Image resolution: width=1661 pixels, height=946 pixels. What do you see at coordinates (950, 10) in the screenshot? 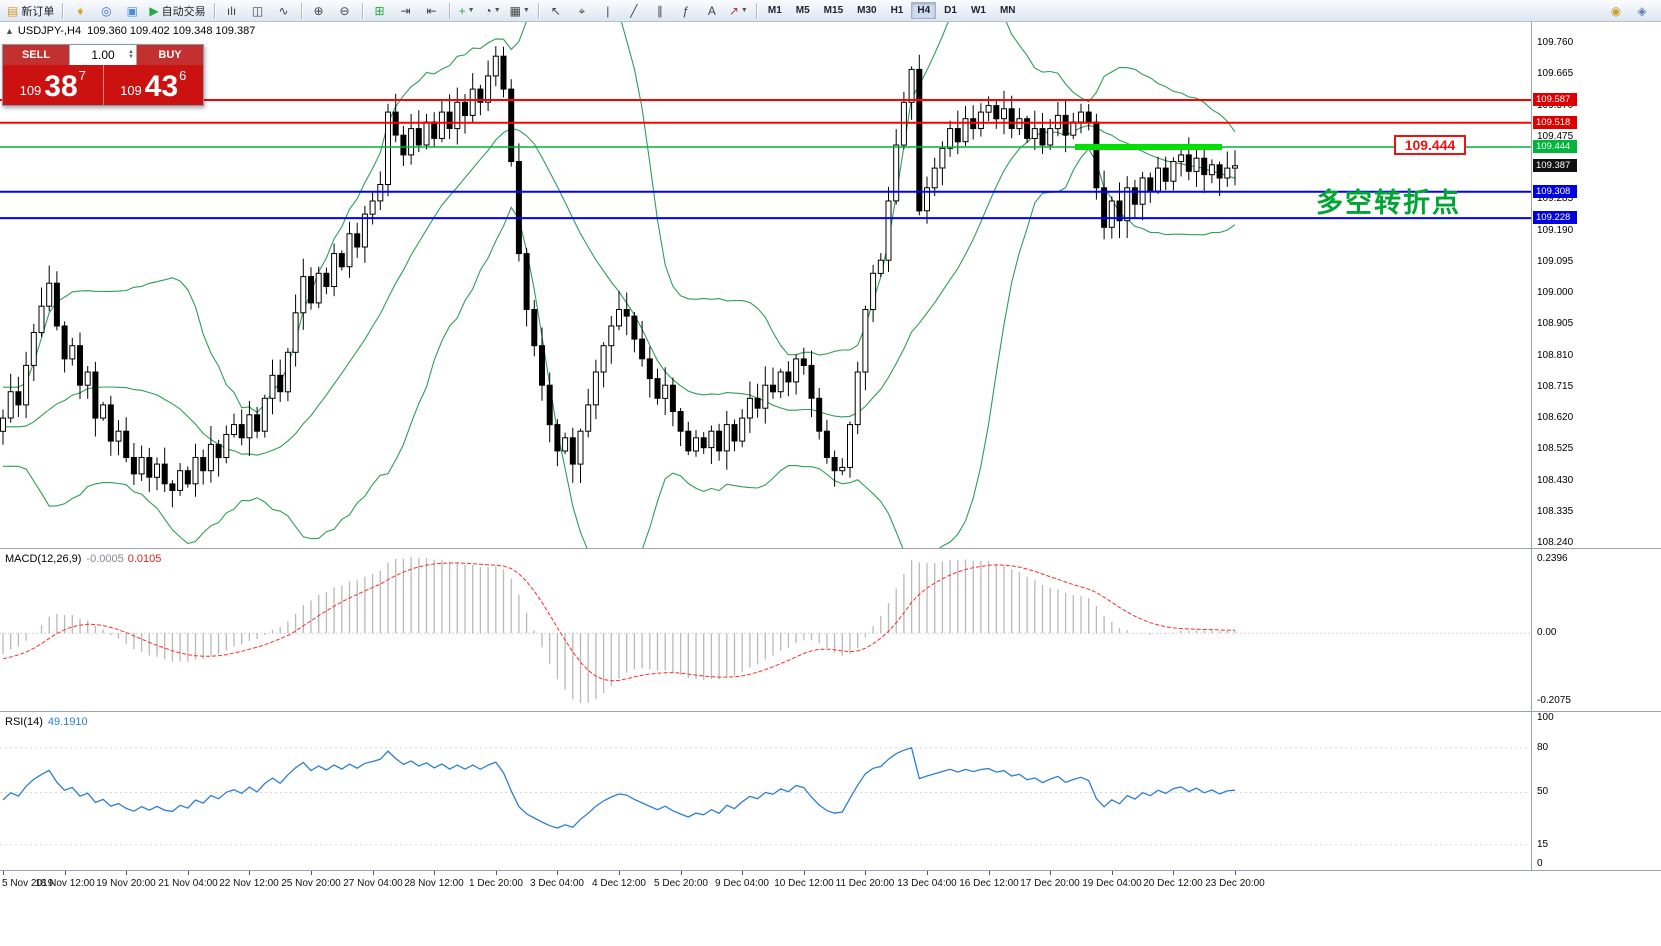
I see `timeframe-D1: D1` at bounding box center [950, 10].